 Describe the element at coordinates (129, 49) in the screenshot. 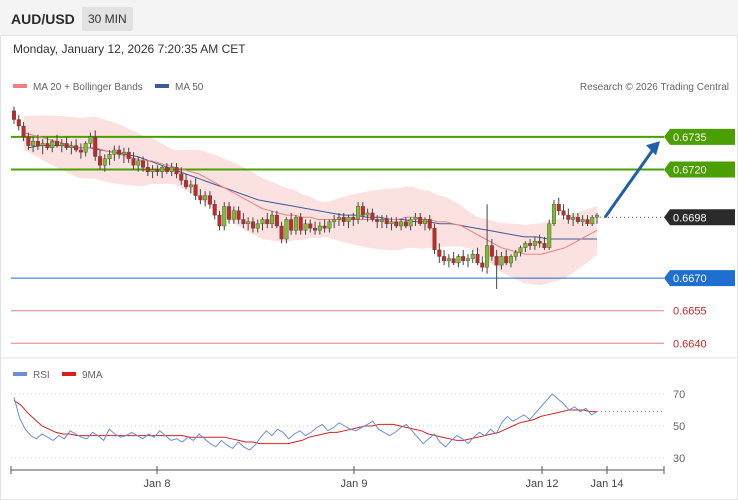

I see `timestamp: Monday, January 12, 2026 7:20:35 AM CET` at that location.